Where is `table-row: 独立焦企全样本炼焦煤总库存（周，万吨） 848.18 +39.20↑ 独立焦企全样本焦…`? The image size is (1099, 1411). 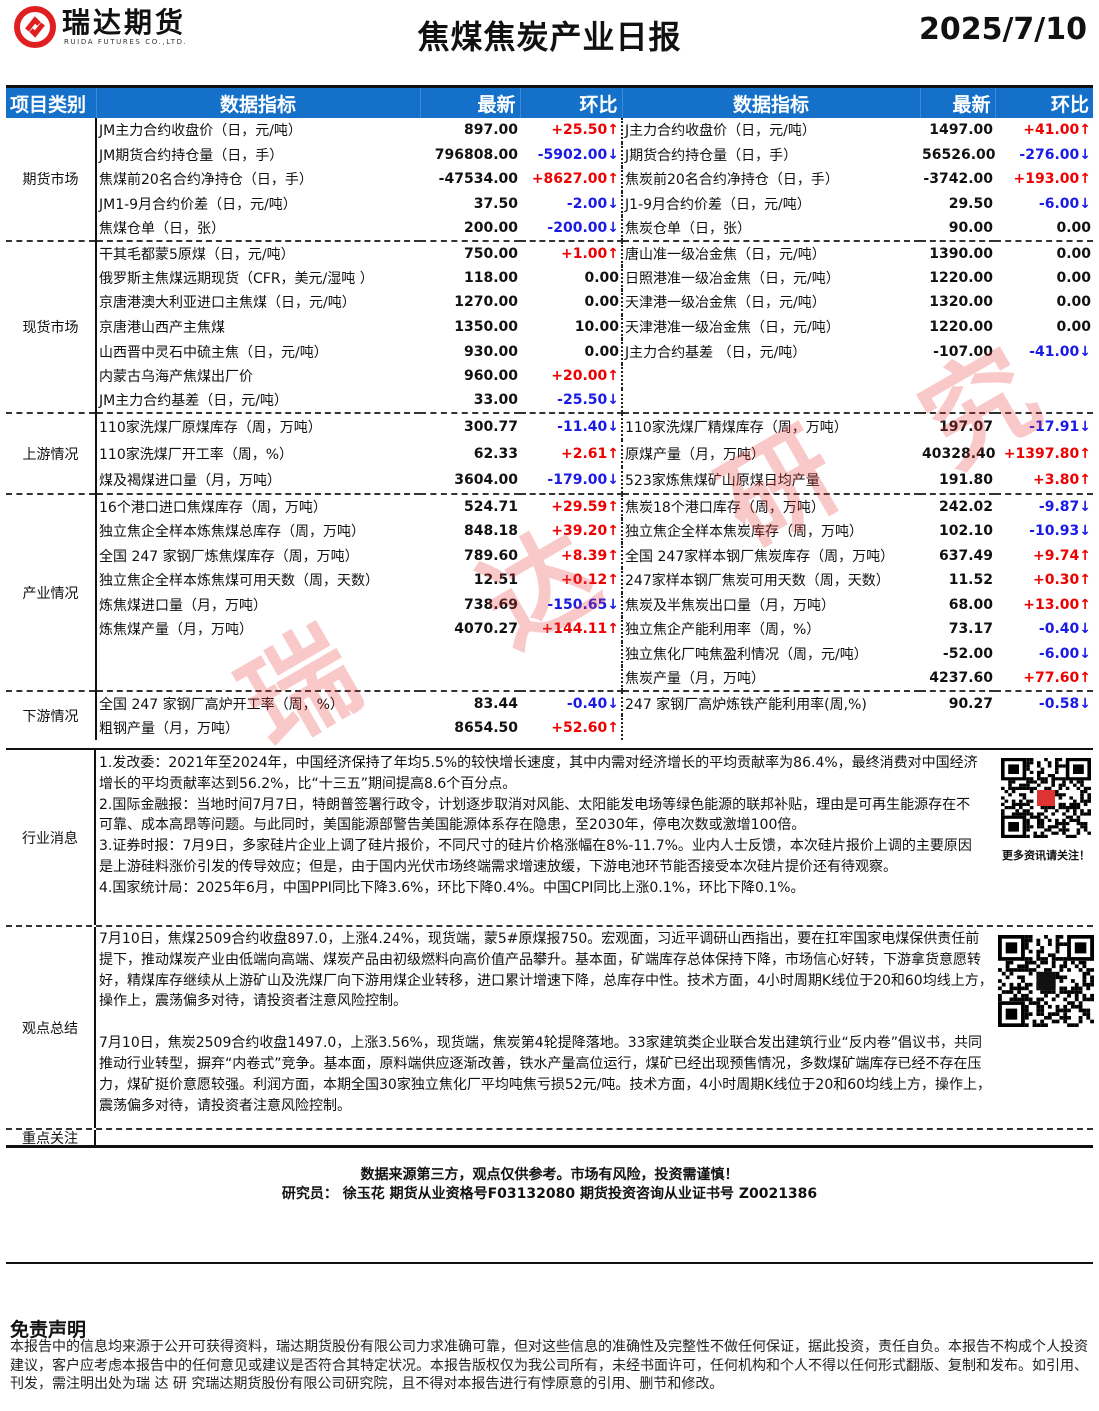 table-row: 独立焦企全样本炼焦煤总库存（周，万吨） 848.18 +39.20↑ 独立焦企全样本焦… is located at coordinates (549, 531).